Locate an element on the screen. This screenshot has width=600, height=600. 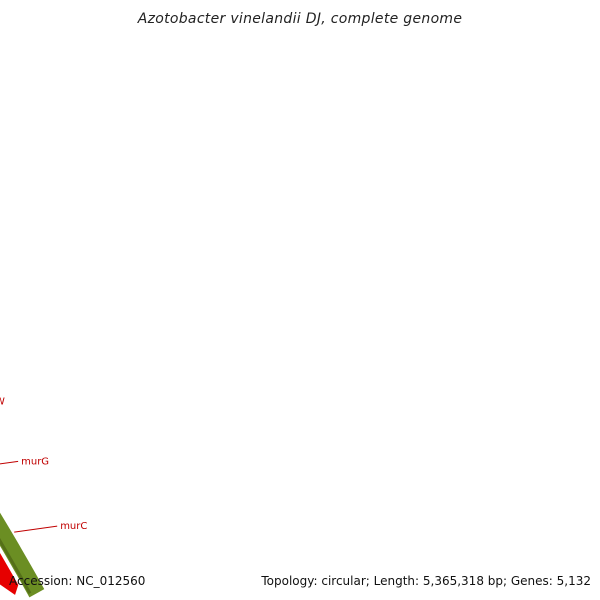
forward-gene is located at coordinates (10, 573).